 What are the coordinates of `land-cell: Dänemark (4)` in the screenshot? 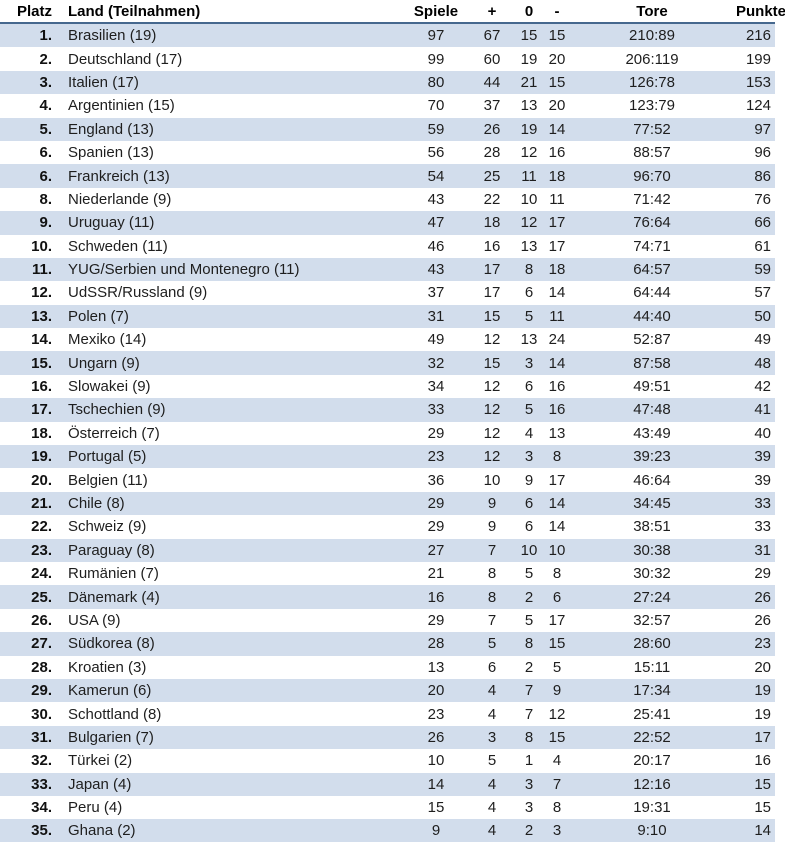 It's located at (114, 597).